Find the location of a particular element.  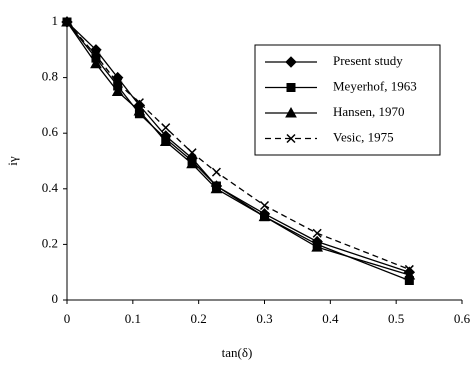

legend-label: Vesic, 1975 is located at coordinates (363, 136).